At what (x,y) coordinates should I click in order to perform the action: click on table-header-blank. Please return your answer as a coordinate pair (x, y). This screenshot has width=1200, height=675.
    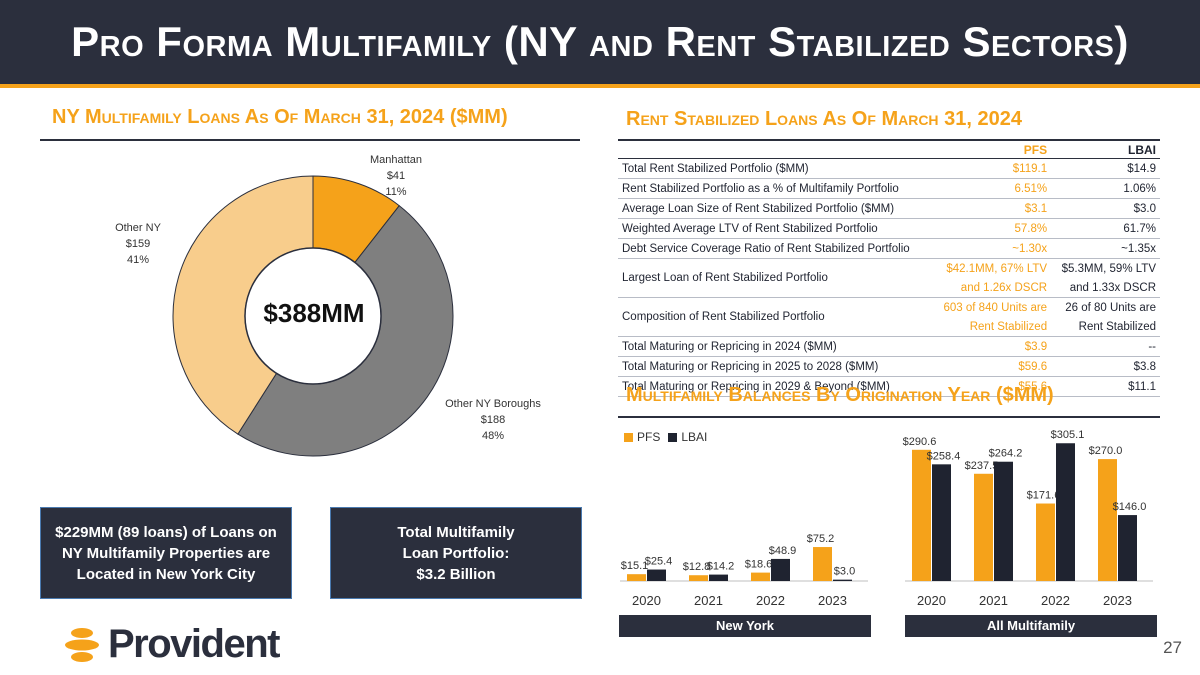
    Looking at the image, I should click on (775, 150).